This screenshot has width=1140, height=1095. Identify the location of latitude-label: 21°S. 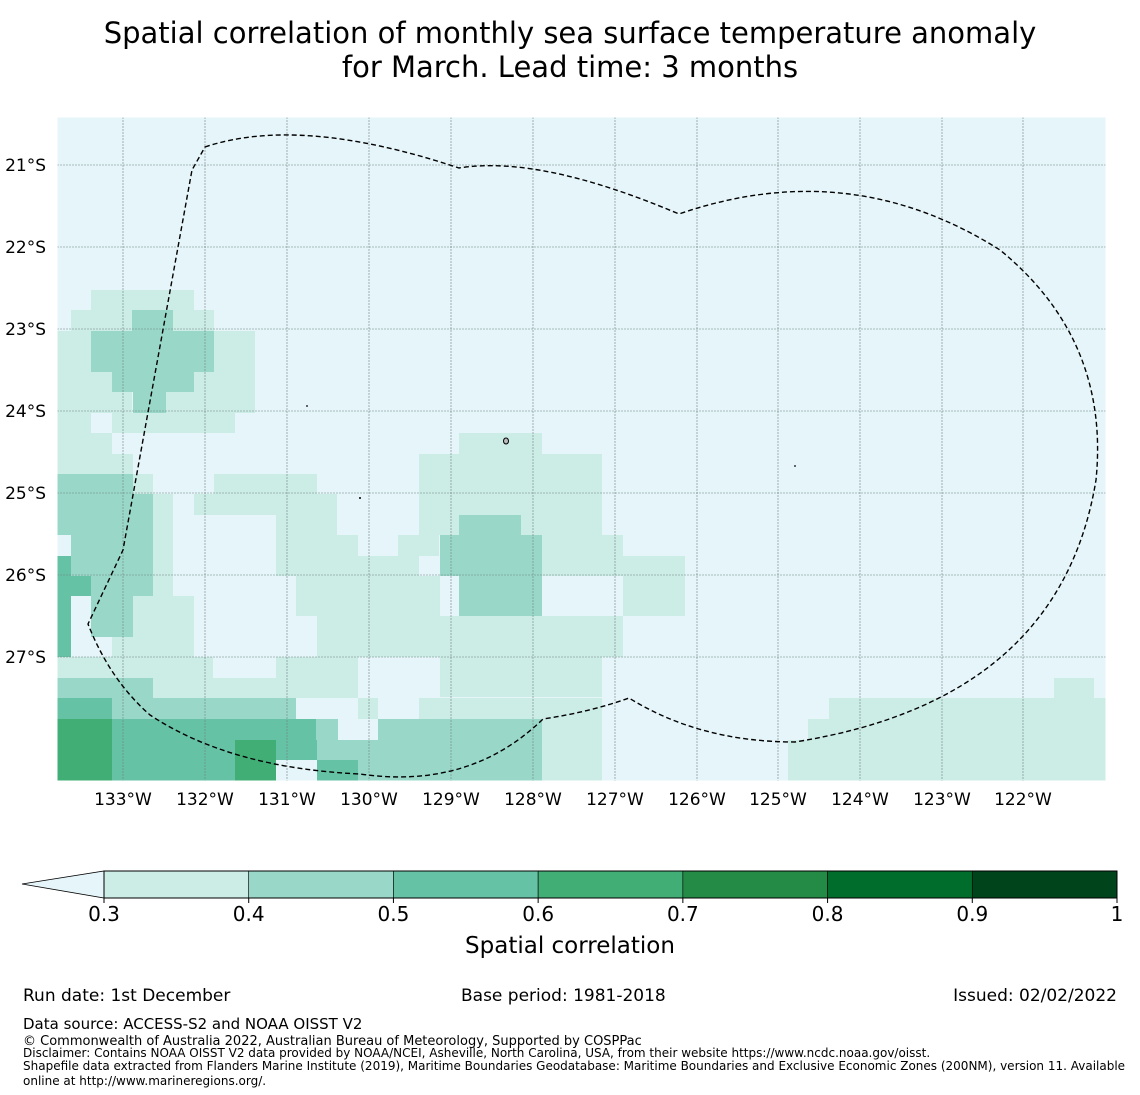
(25, 166).